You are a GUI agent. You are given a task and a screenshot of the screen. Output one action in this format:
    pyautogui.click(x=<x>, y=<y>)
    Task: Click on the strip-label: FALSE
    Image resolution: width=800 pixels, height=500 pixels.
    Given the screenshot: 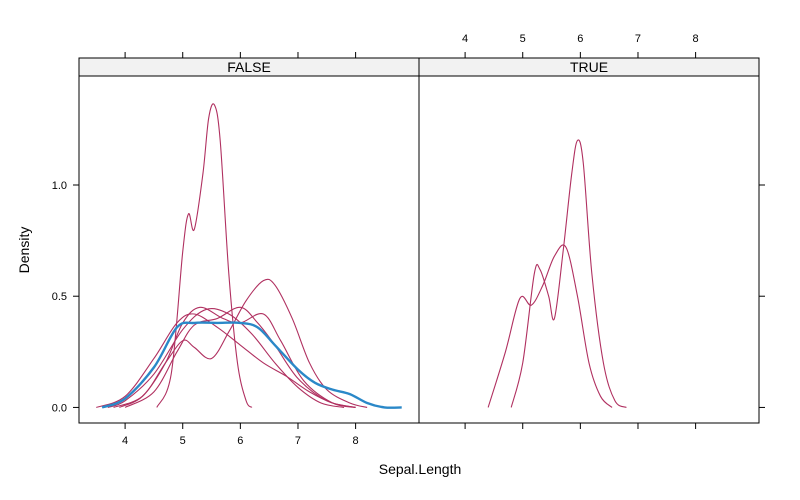 What is the action you would take?
    pyautogui.click(x=249, y=67)
    